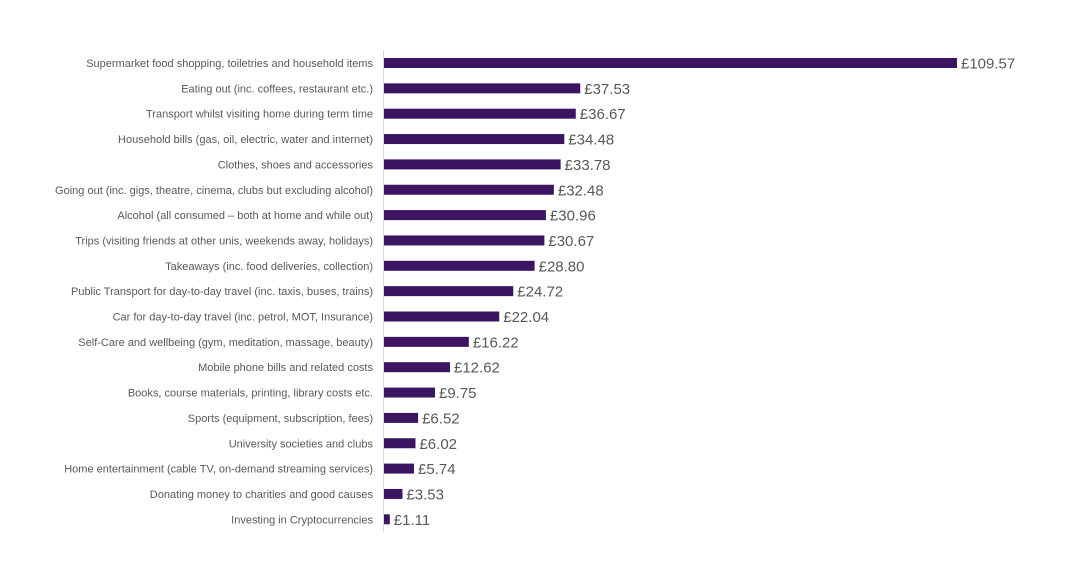  What do you see at coordinates (296, 165) in the screenshot?
I see `category-label: Clothes, shoes and accessories` at bounding box center [296, 165].